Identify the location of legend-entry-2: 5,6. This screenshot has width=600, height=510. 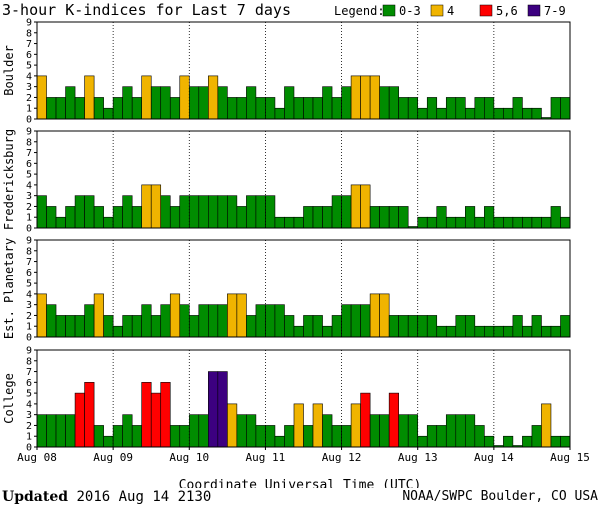
(507, 11).